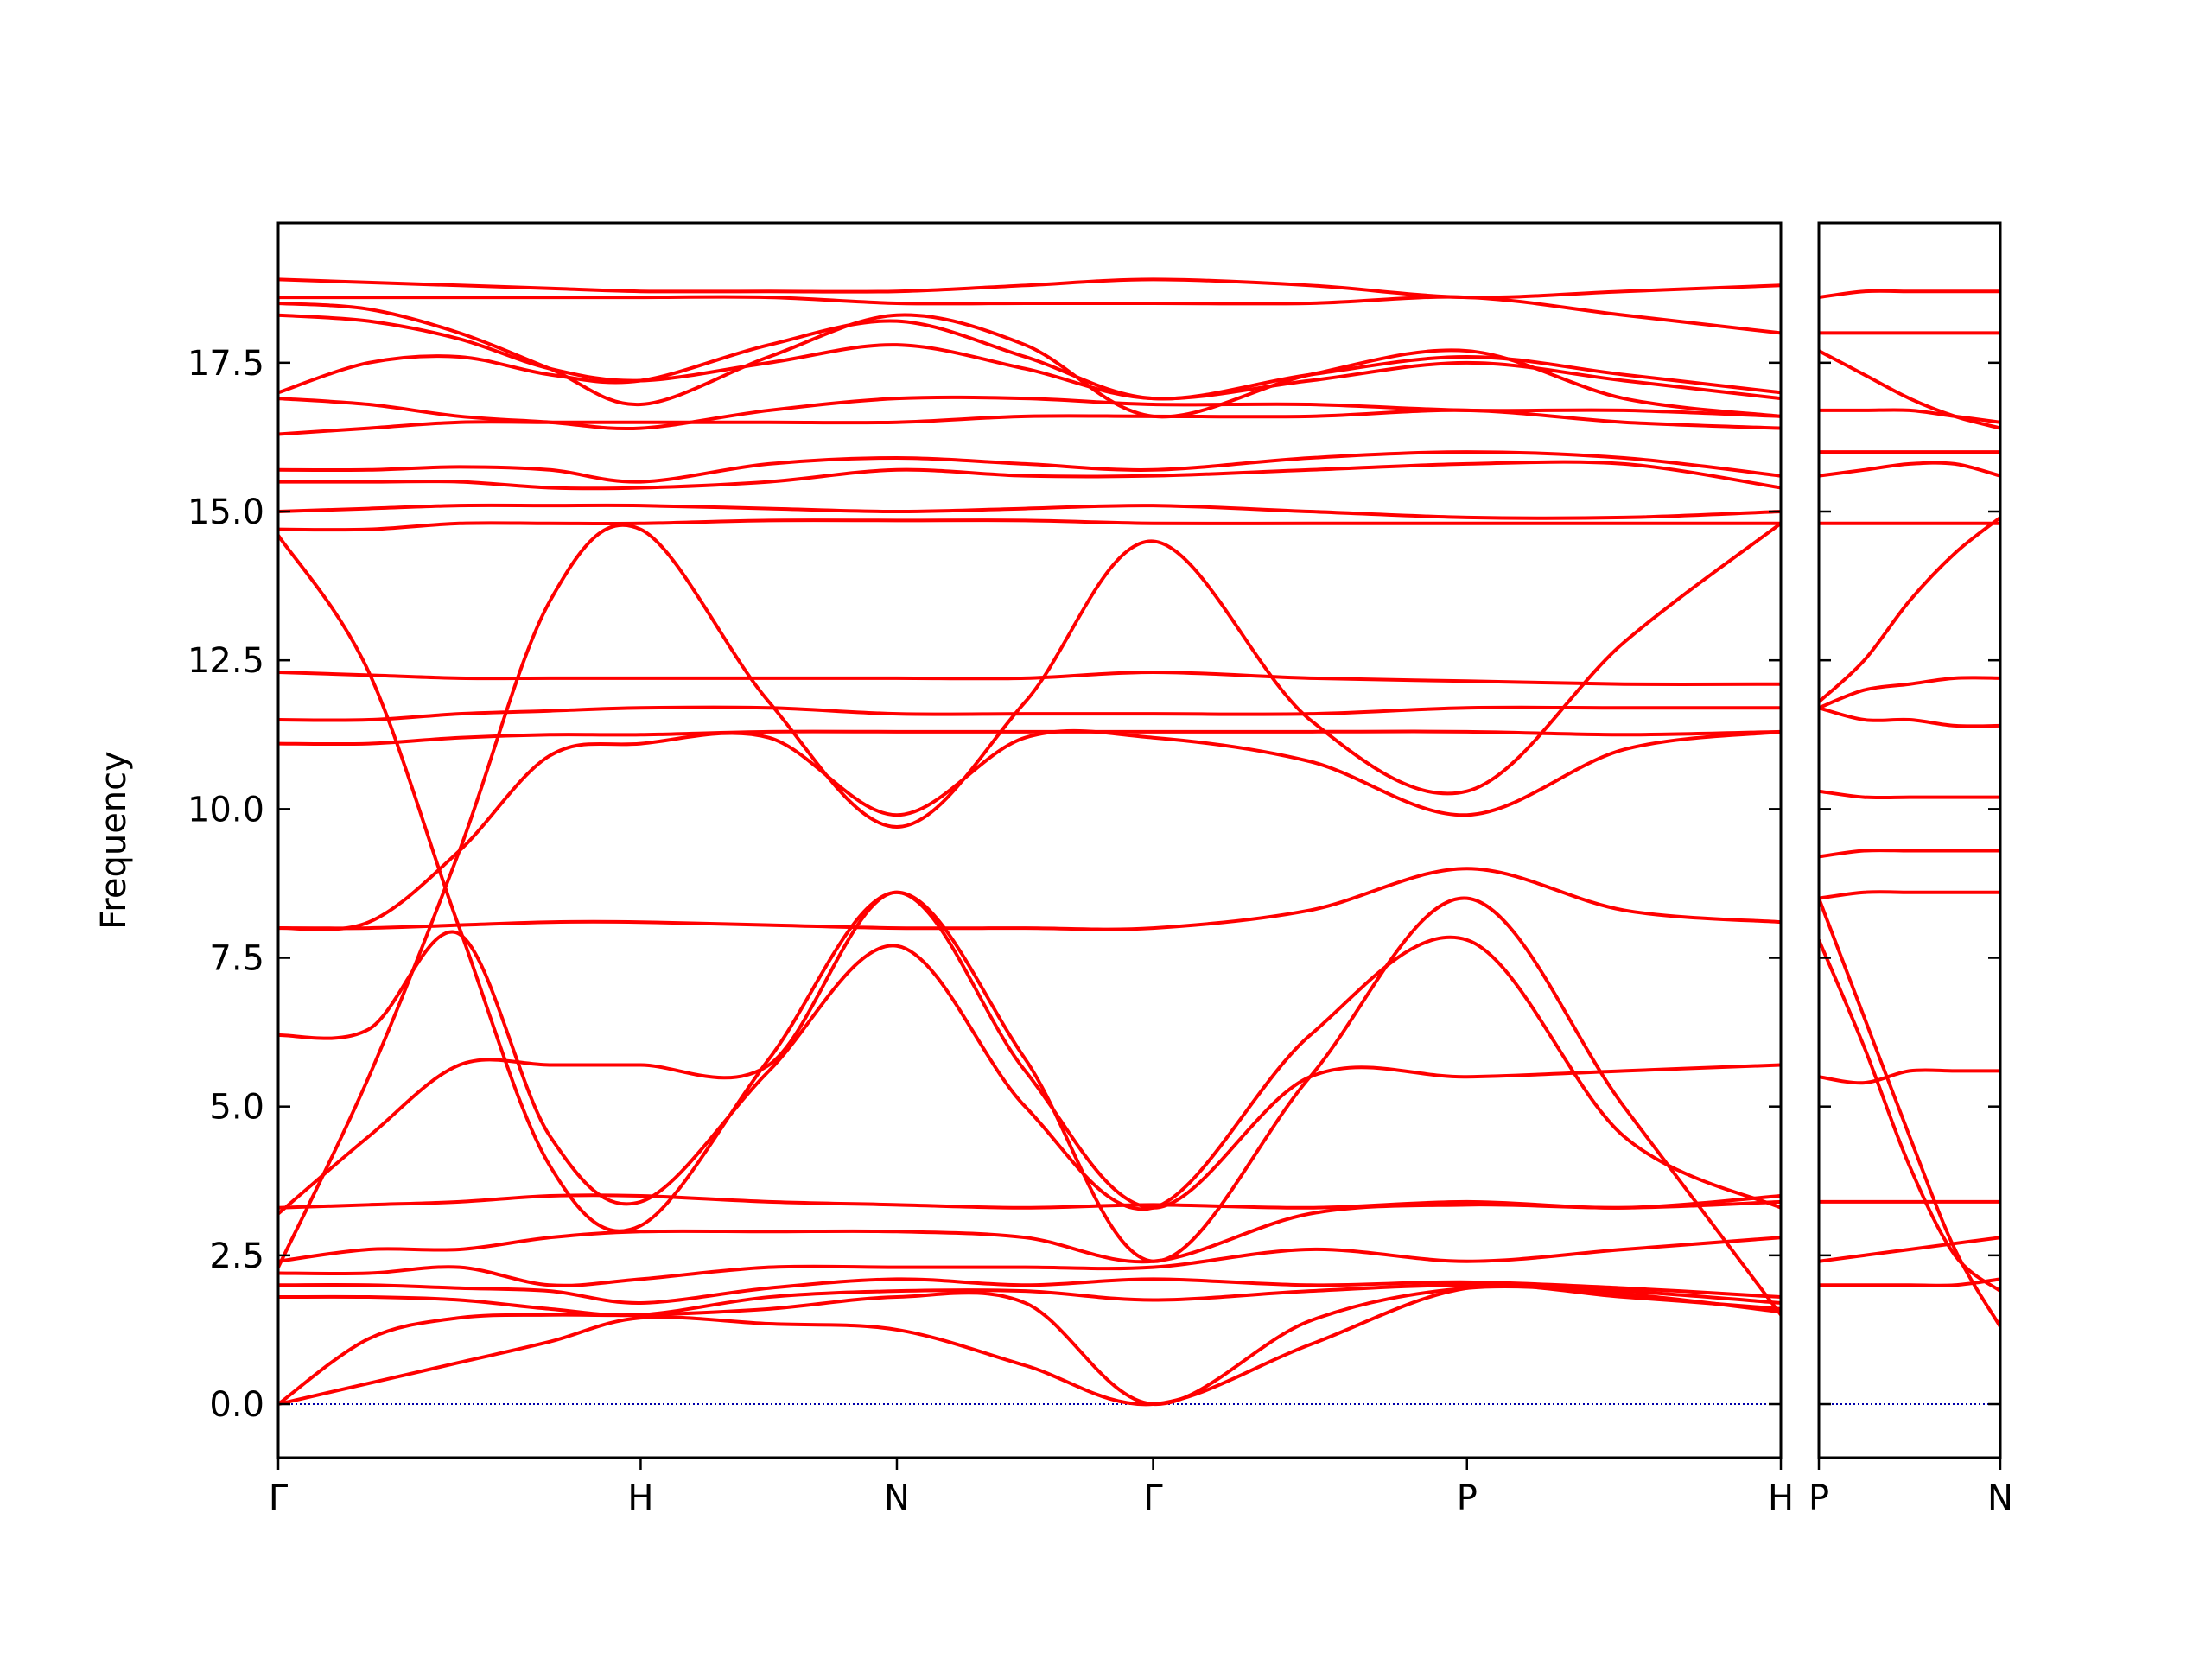  What do you see at coordinates (226, 661) in the screenshot?
I see `y-tick-label: 12.5` at bounding box center [226, 661].